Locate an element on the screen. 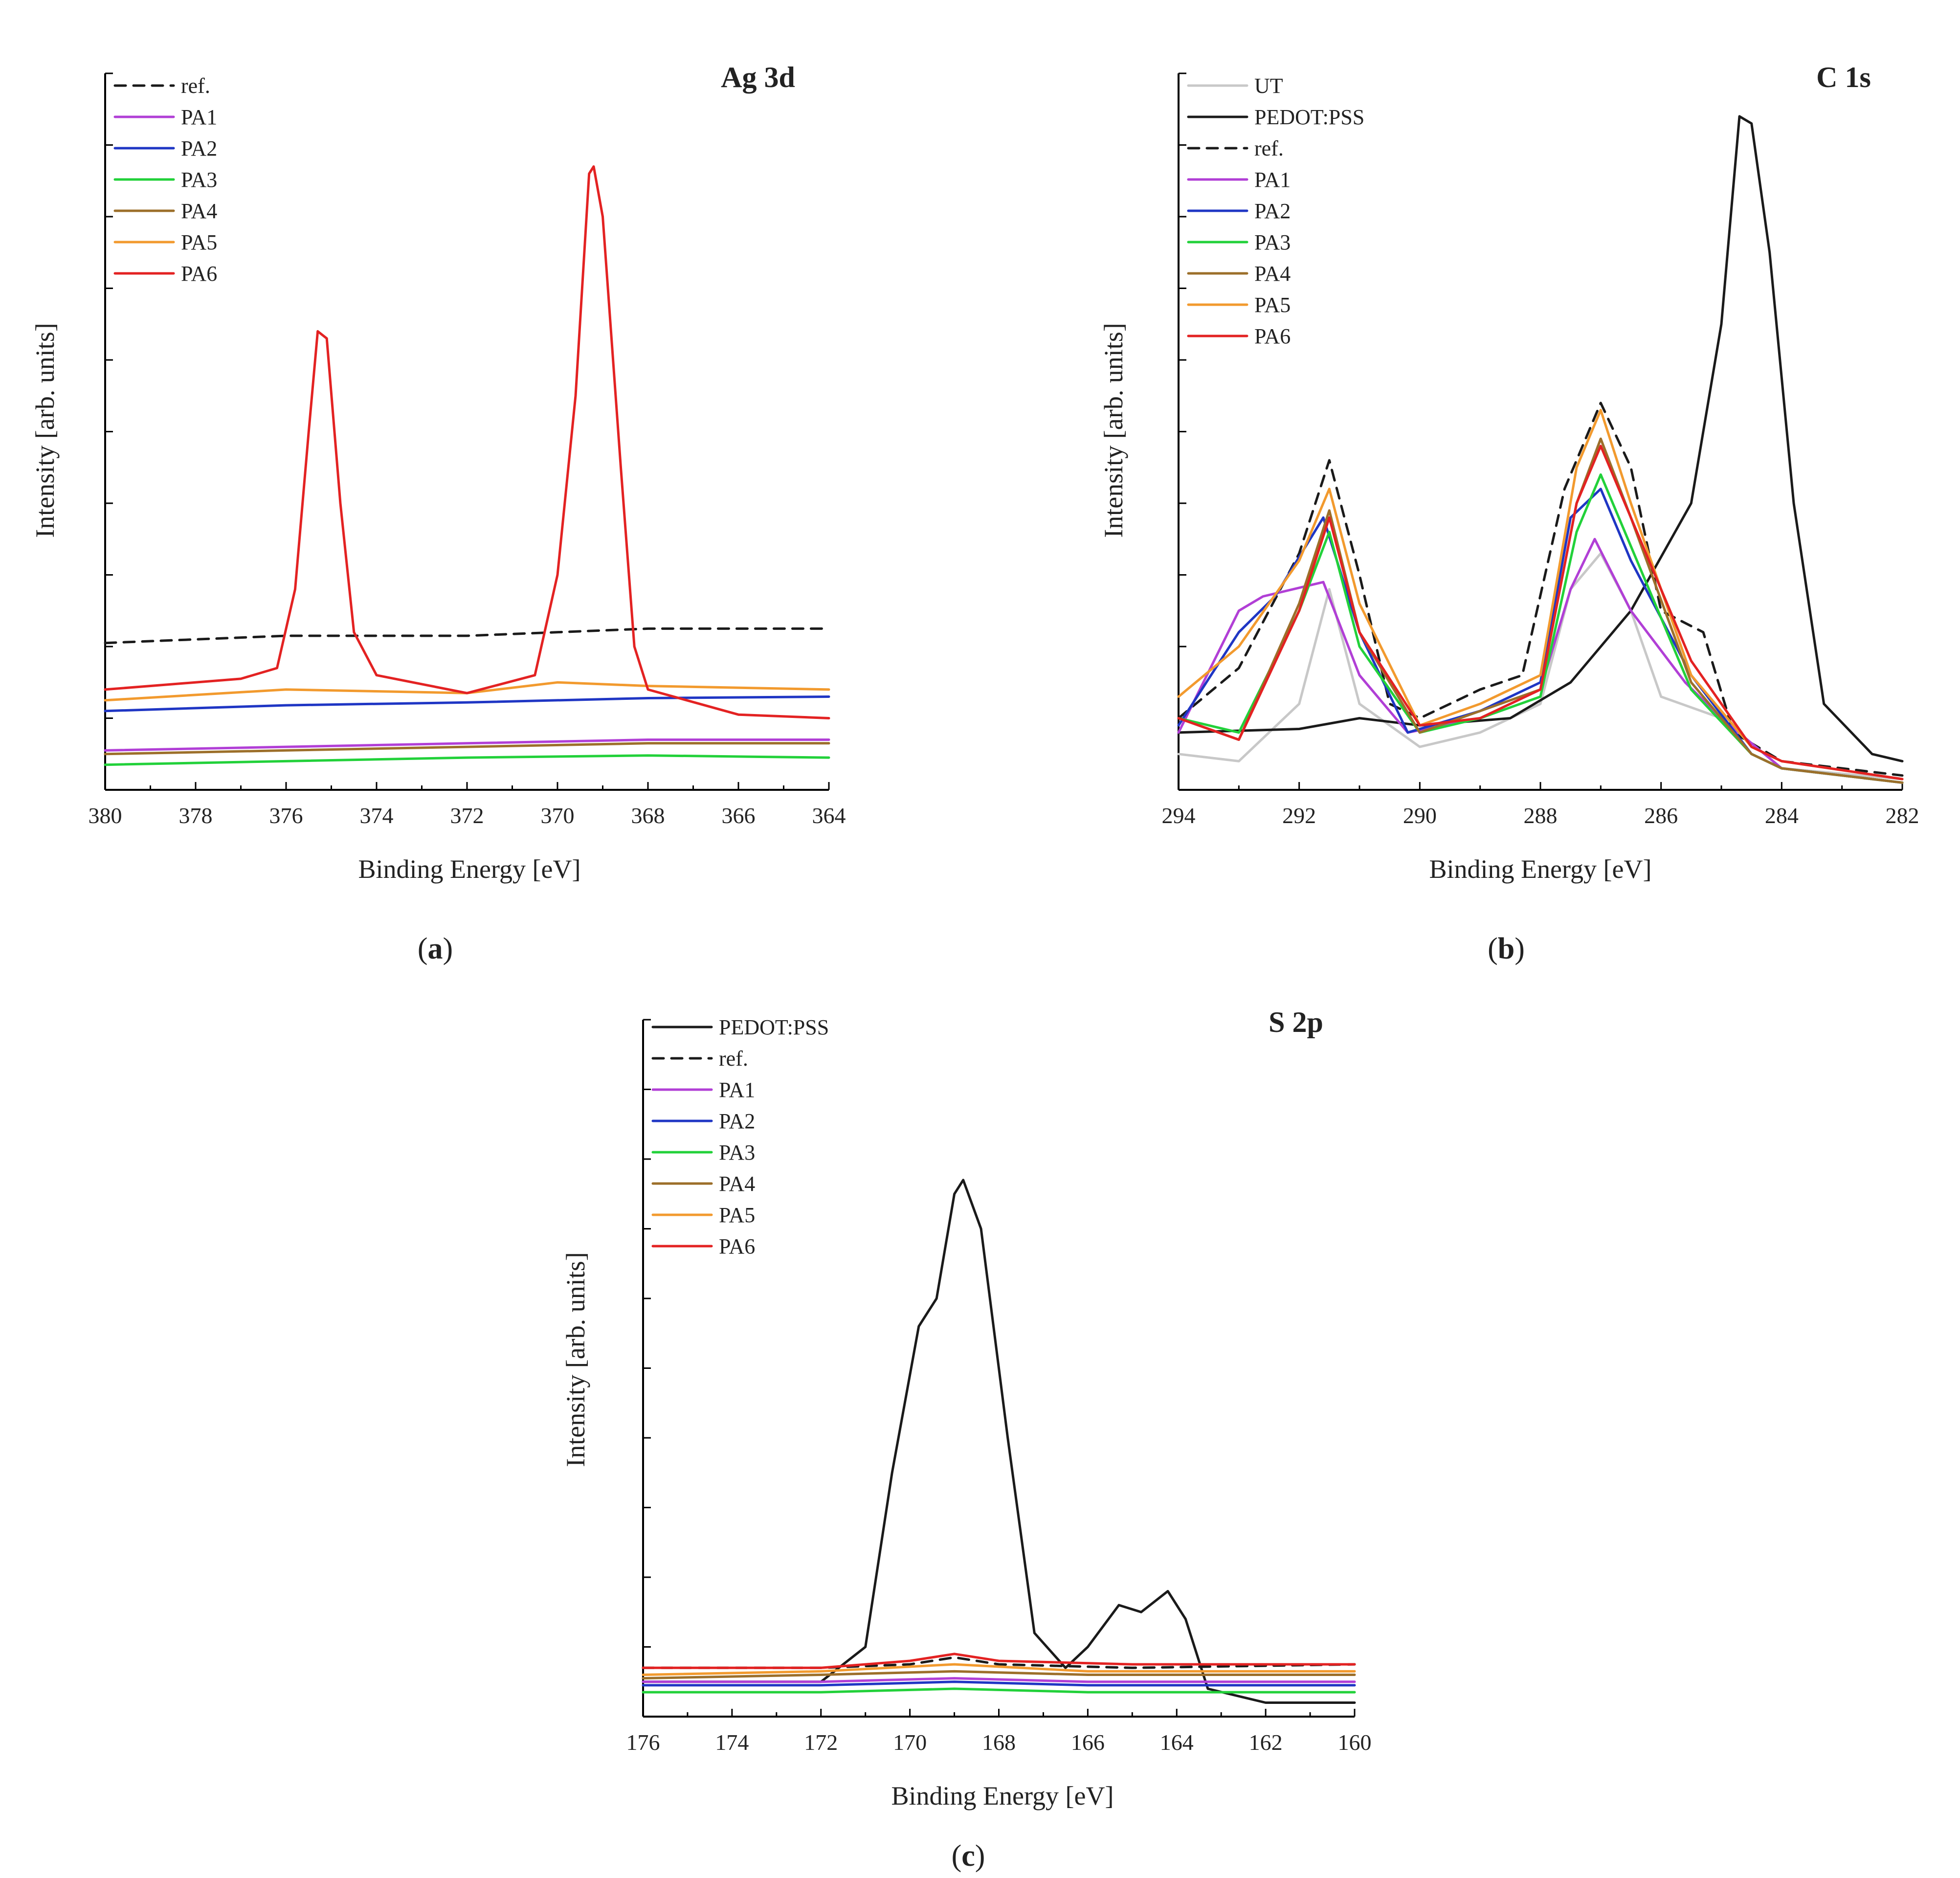 The height and width of the screenshot is (1878, 1960). a-series-ref- is located at coordinates (467, 636).